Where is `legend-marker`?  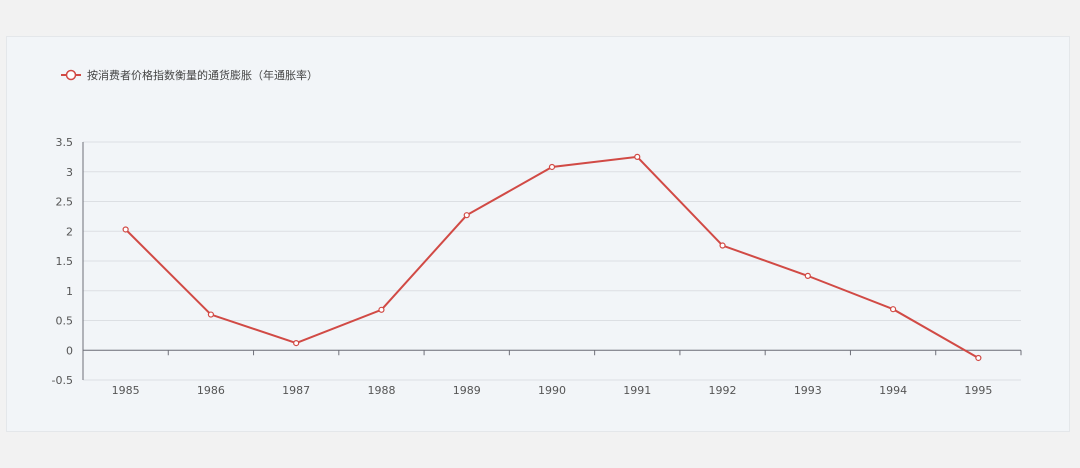
legend-marker is located at coordinates (71, 75).